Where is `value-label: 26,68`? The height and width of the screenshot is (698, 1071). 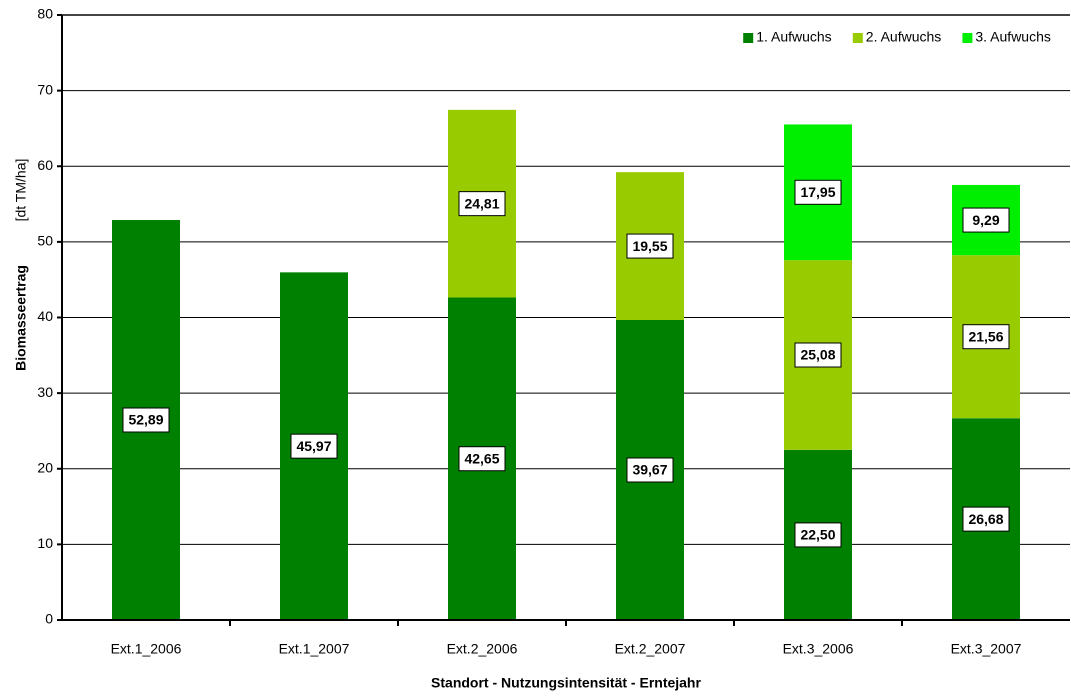 value-label: 26,68 is located at coordinates (985, 519).